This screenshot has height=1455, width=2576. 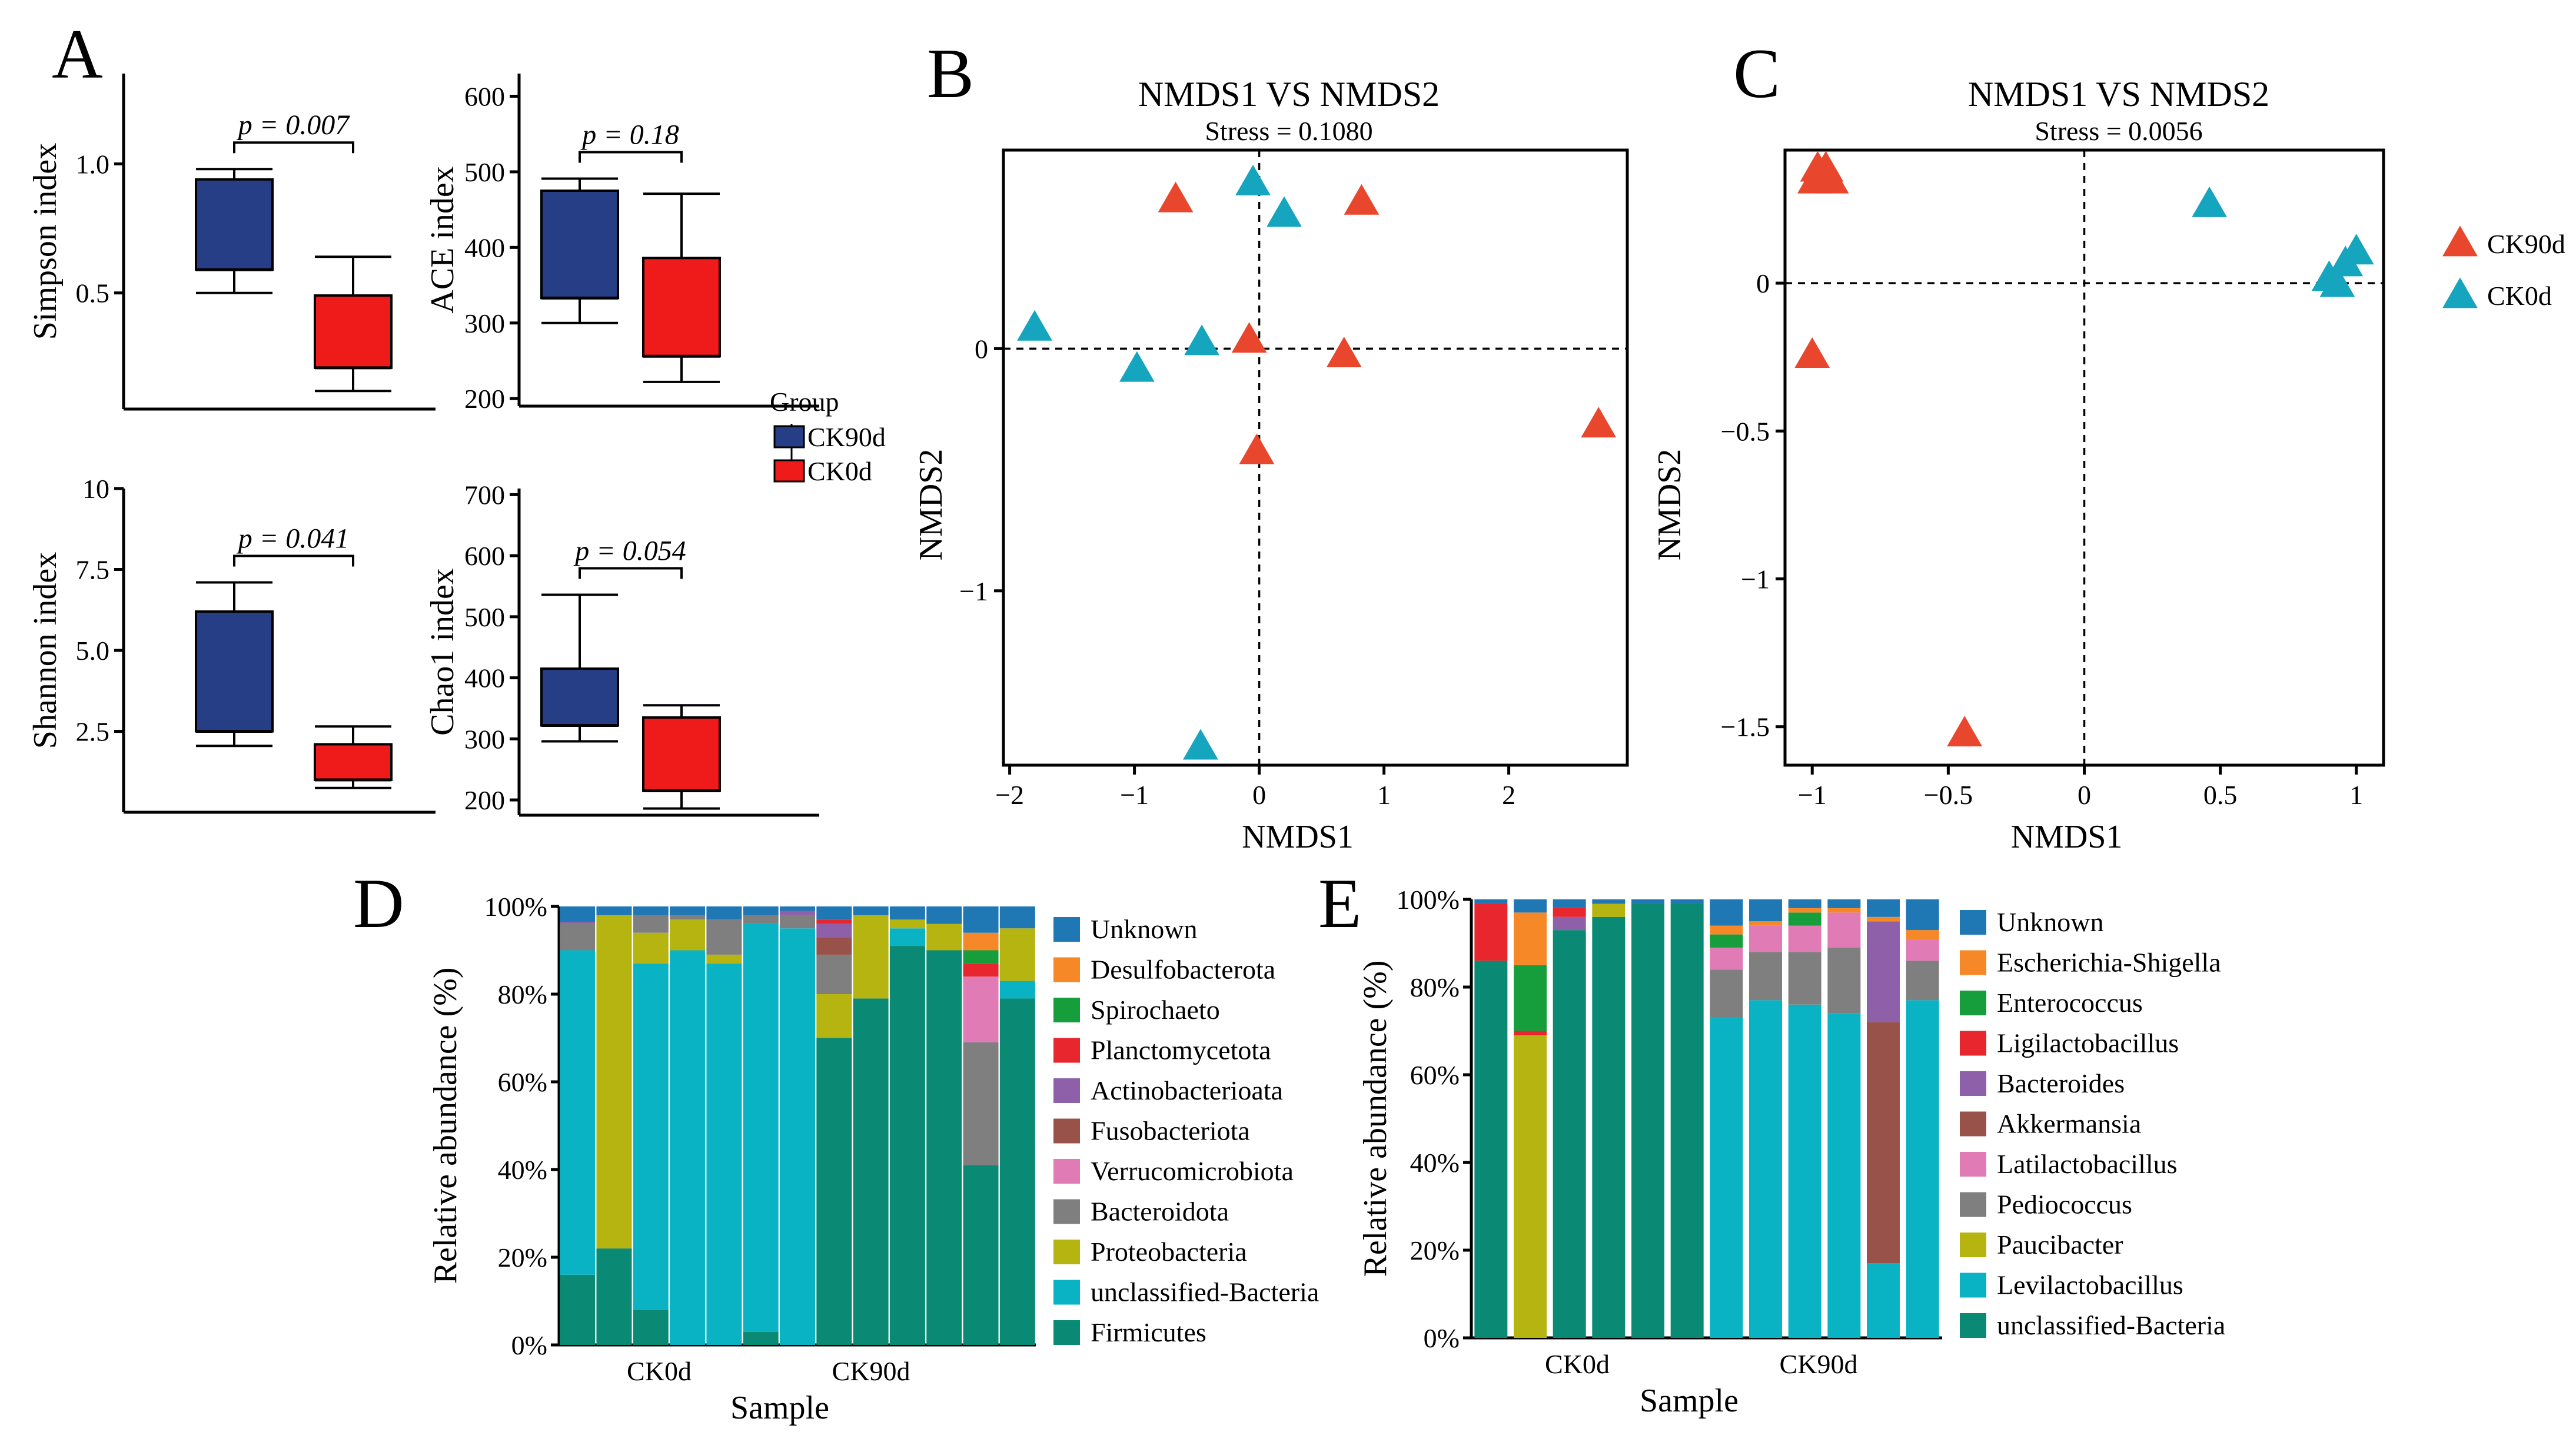 I want to click on phylum-legend-label-fusobacteriota: Fusobacteriota, so click(x=1170, y=1131).